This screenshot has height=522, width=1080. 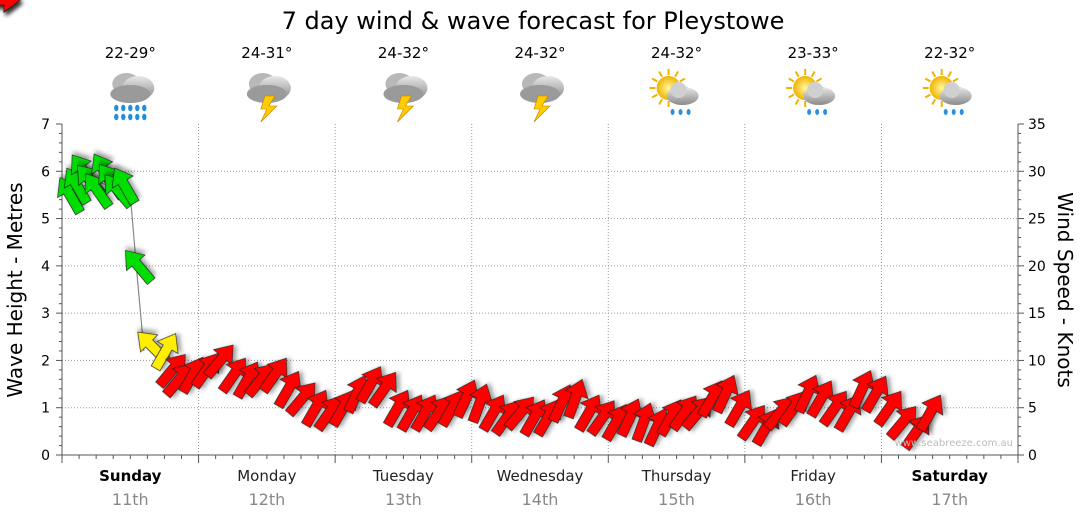 I want to click on date-label: 17th, so click(x=949, y=499).